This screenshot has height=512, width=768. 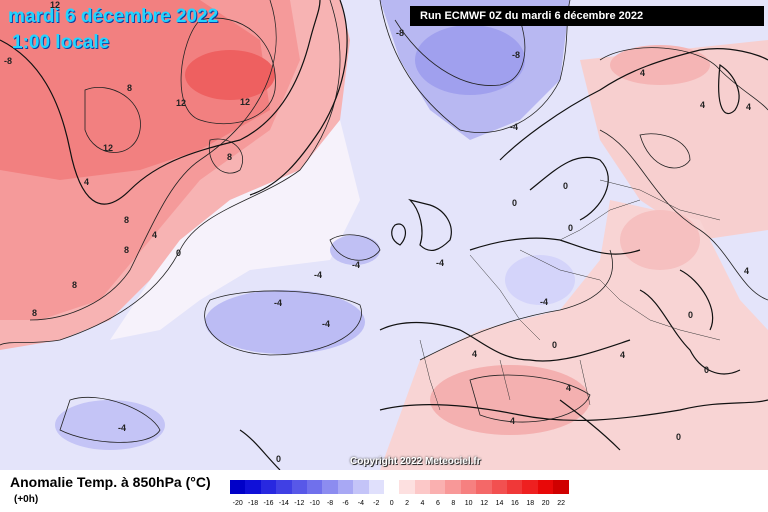 I want to click on warm-anomaly-north, so click(x=660, y=65).